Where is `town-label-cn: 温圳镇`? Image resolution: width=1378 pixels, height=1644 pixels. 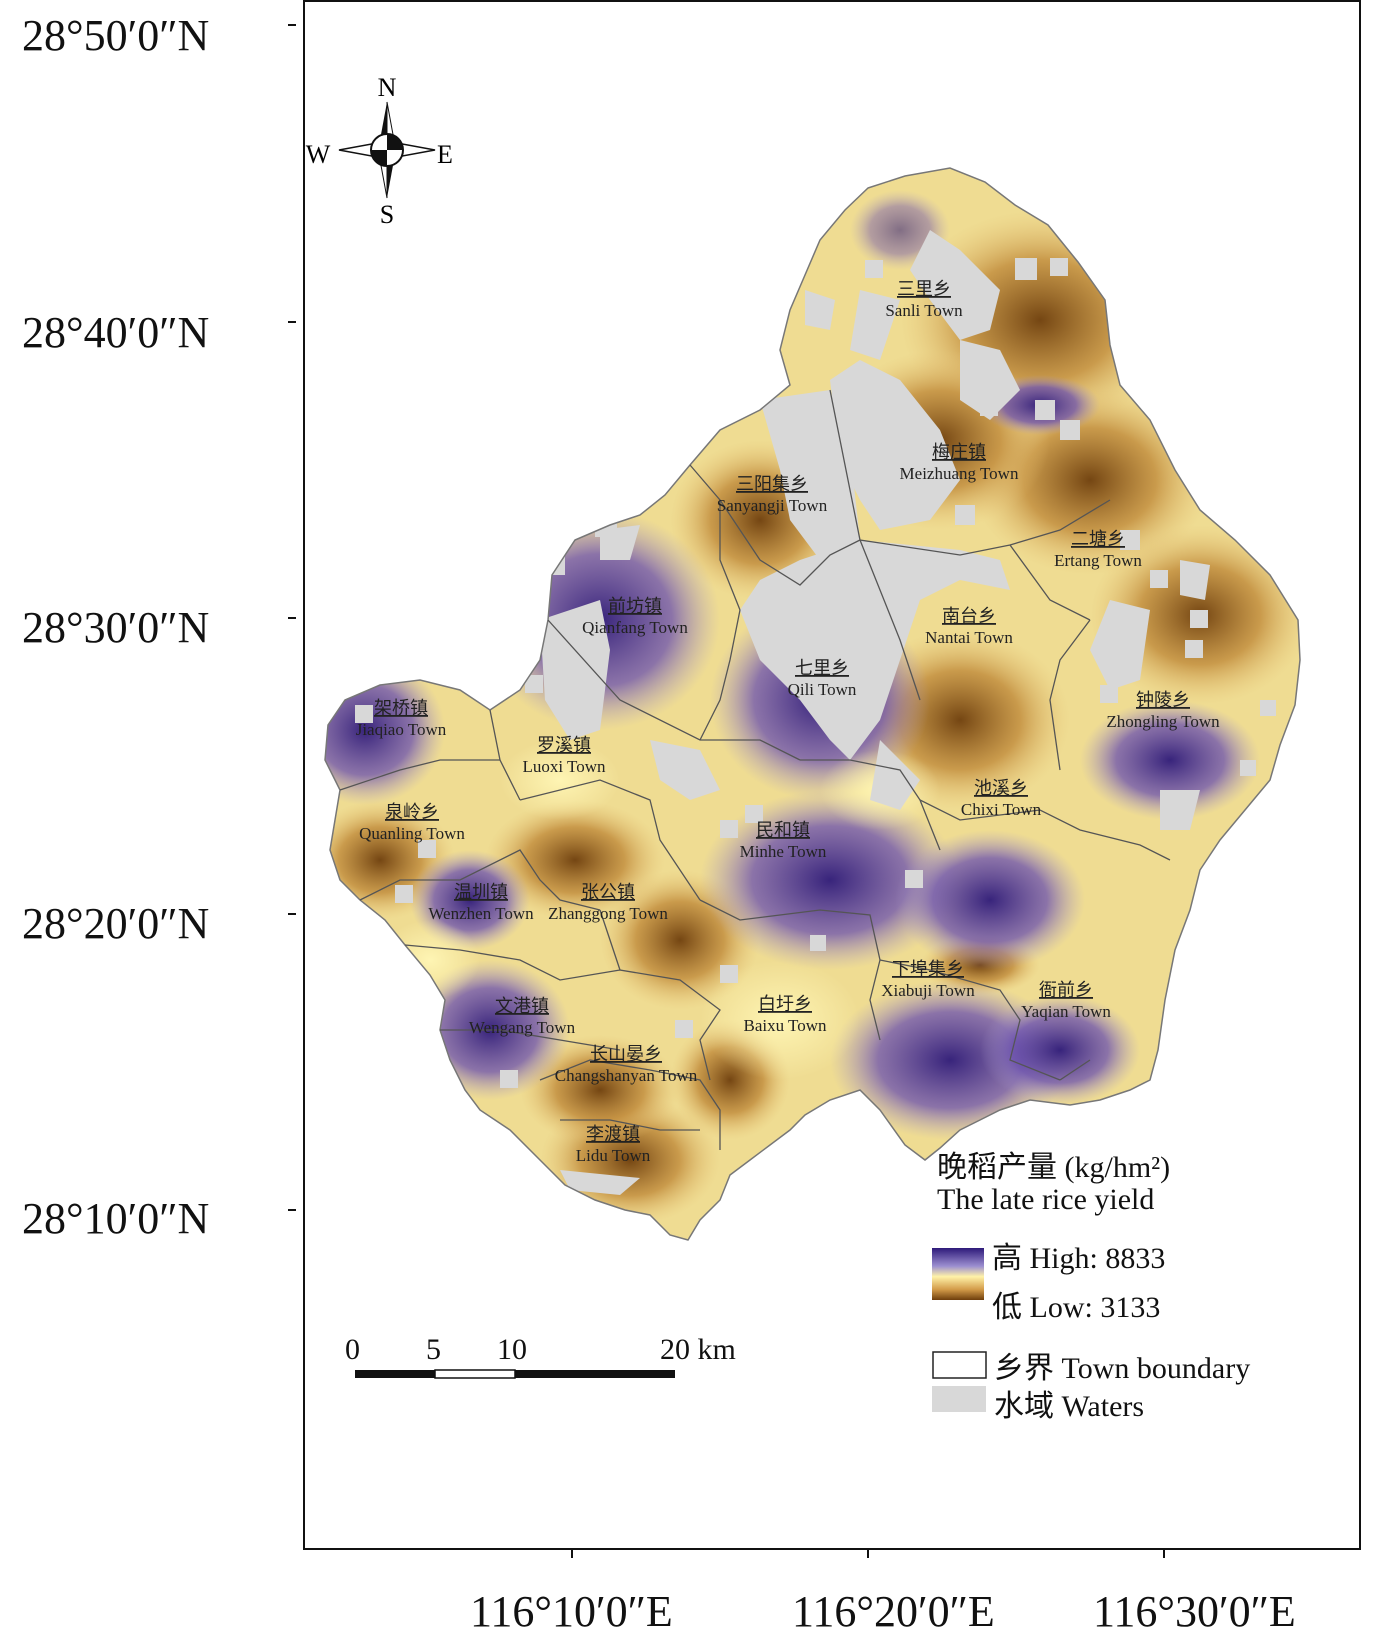 town-label-cn: 温圳镇 is located at coordinates (481, 892).